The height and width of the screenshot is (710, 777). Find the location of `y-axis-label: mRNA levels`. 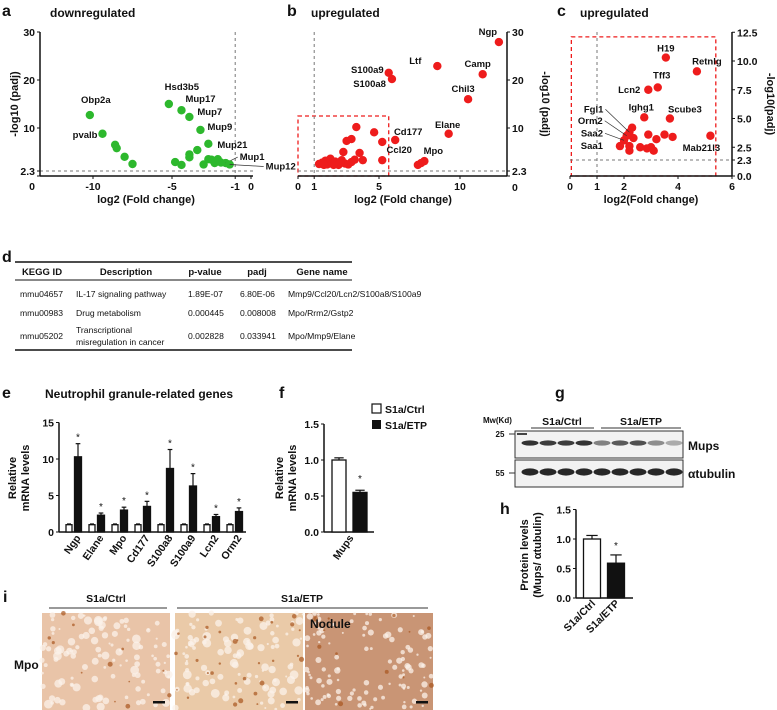

y-axis-label: mRNA levels is located at coordinates (293, 478).